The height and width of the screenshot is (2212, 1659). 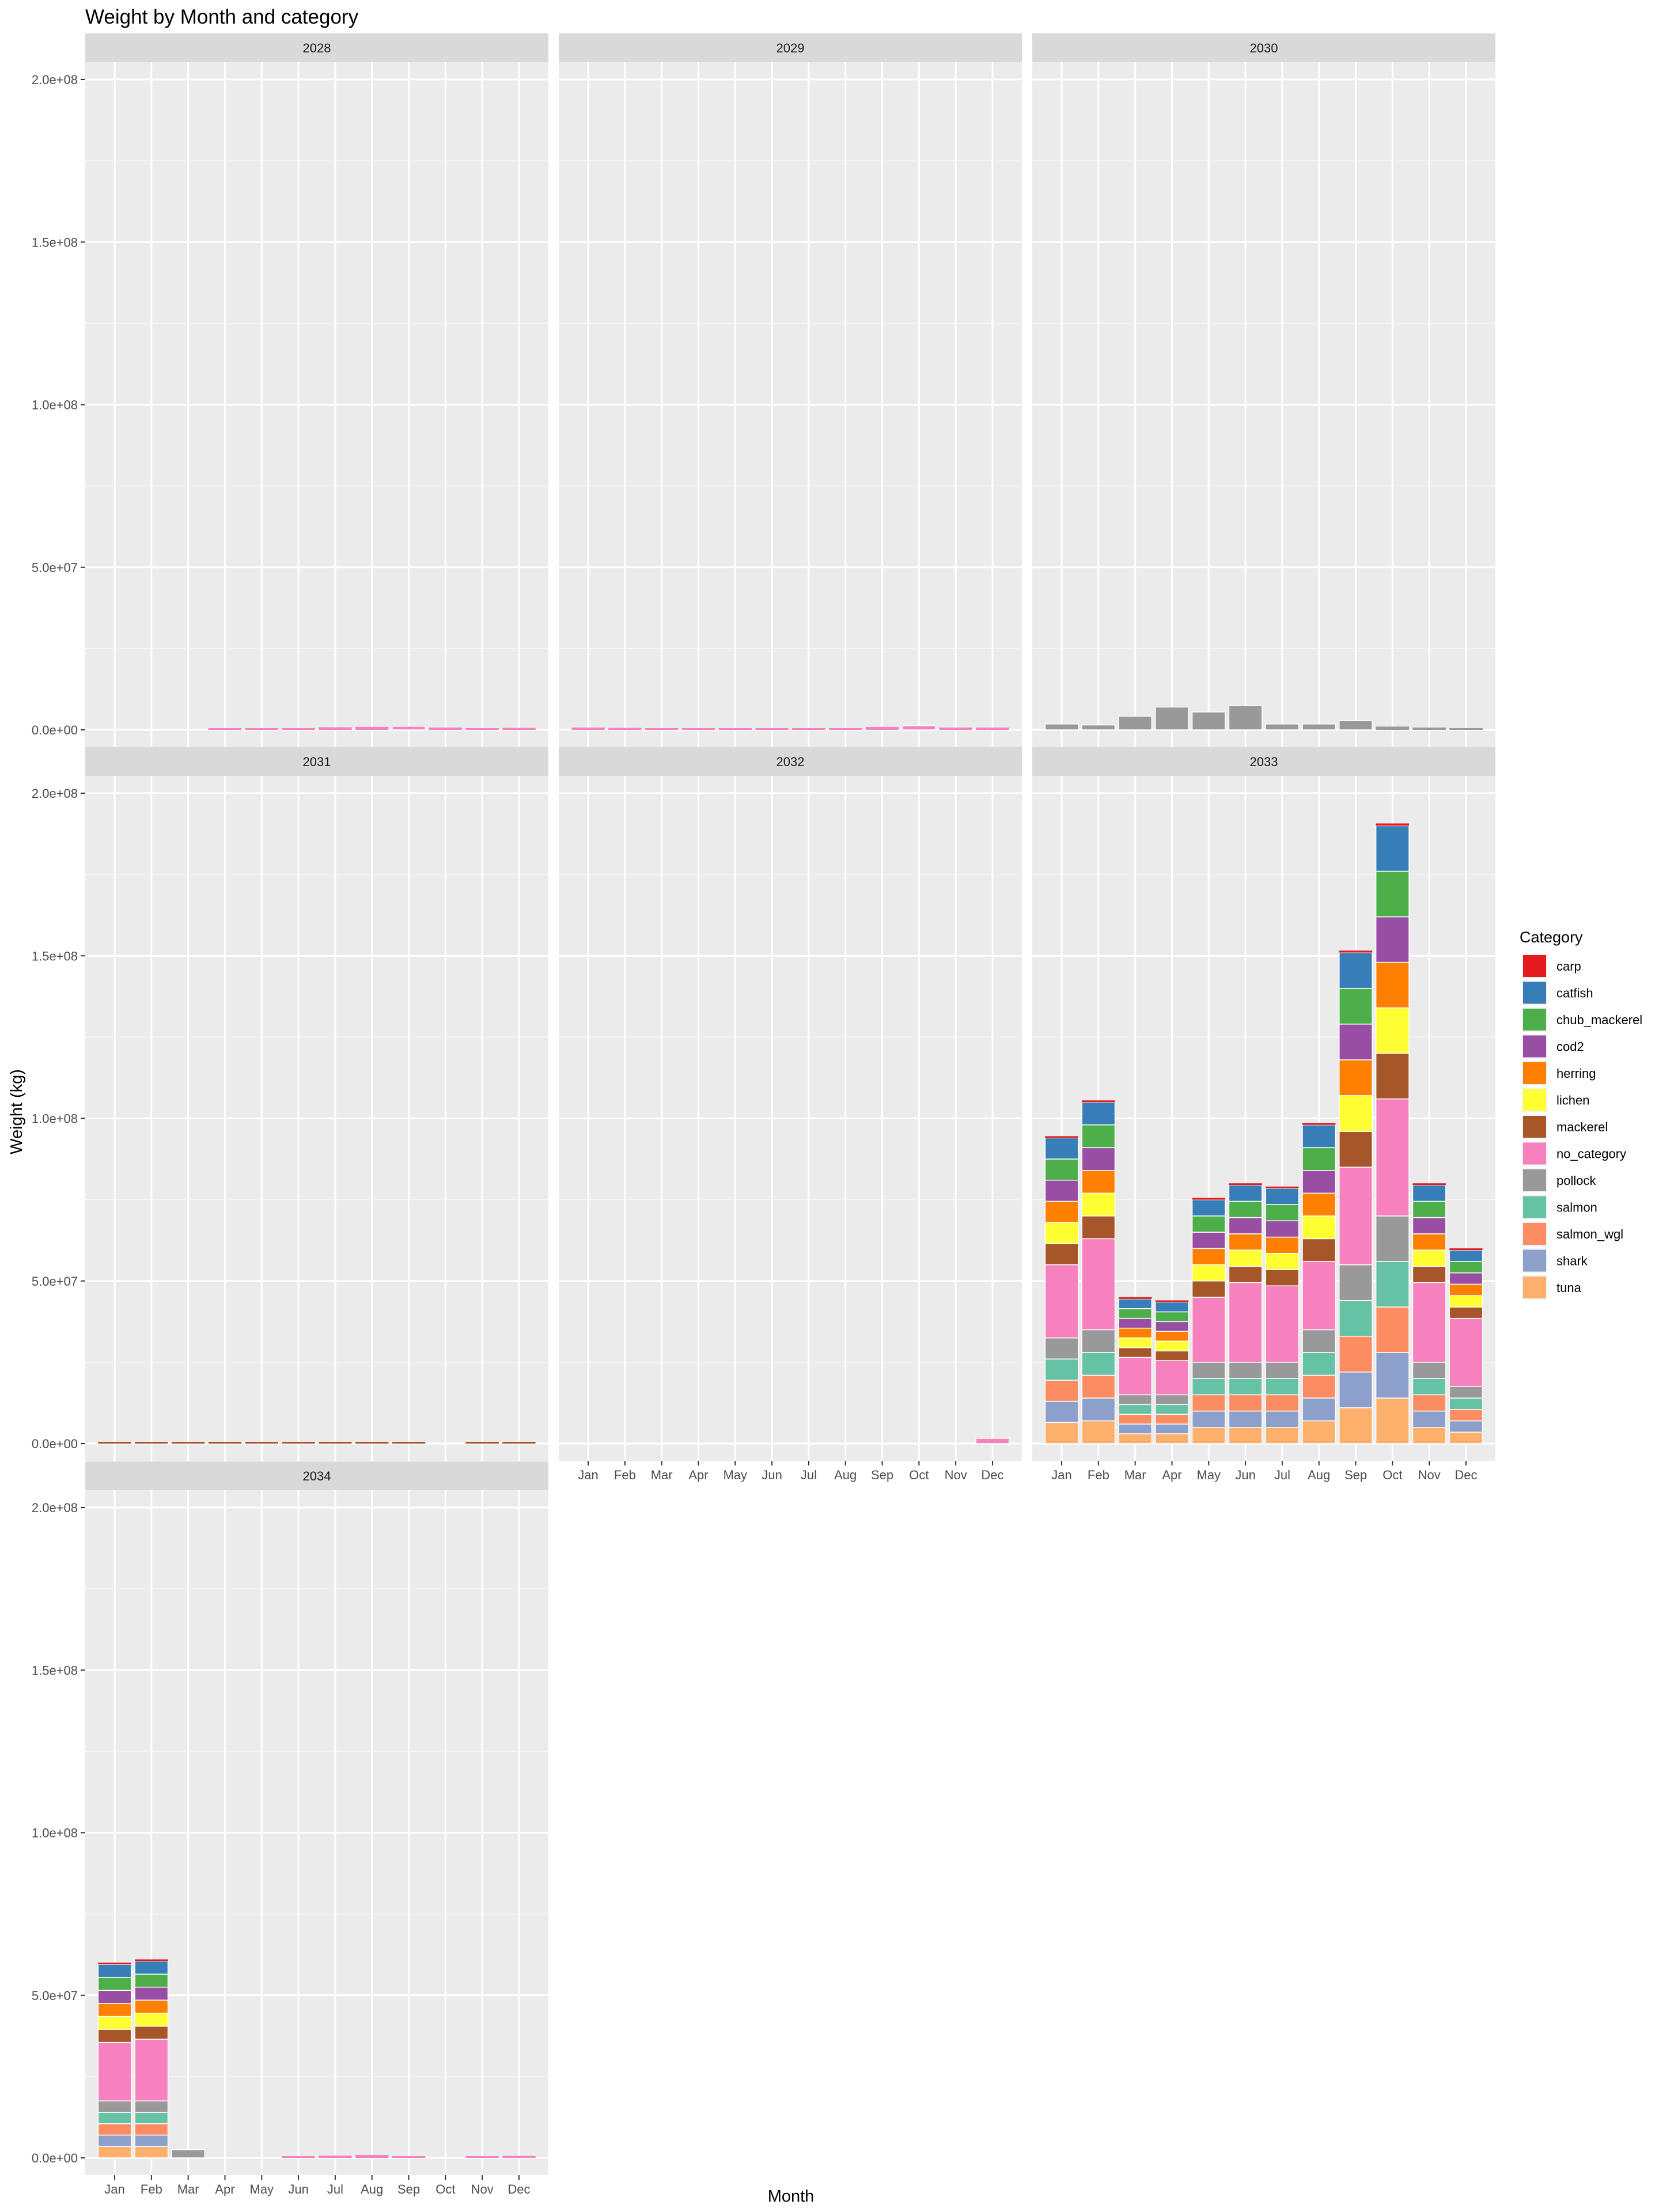 What do you see at coordinates (1599, 1020) in the screenshot?
I see `legend-label: chub_mackerel` at bounding box center [1599, 1020].